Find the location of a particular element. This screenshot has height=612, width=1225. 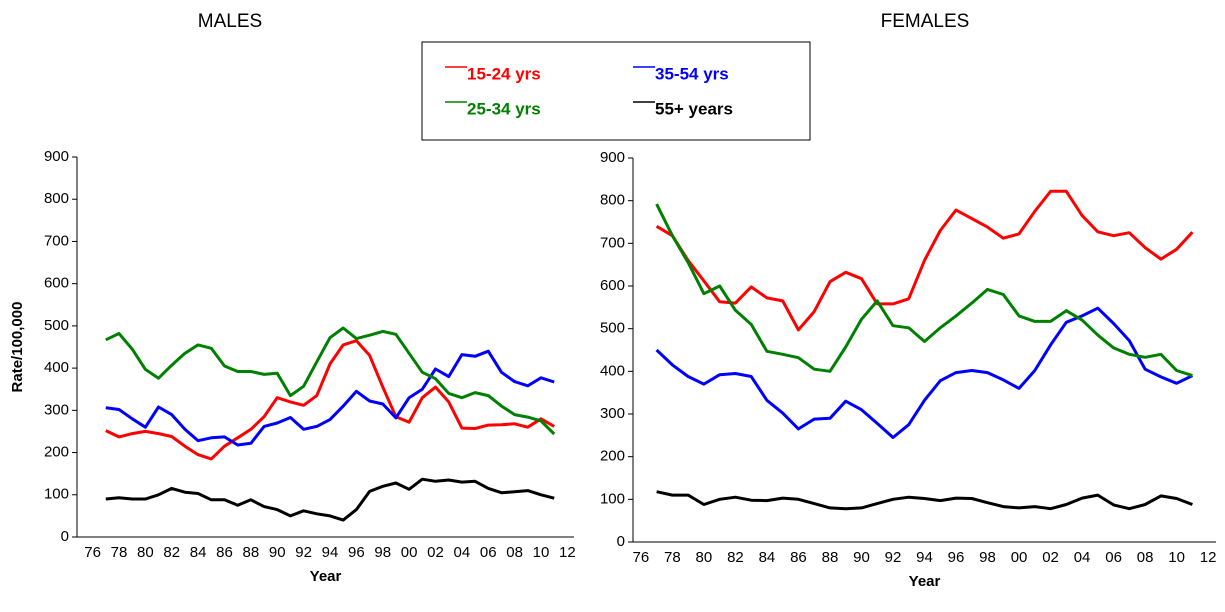

legend-box is located at coordinates (616, 91).